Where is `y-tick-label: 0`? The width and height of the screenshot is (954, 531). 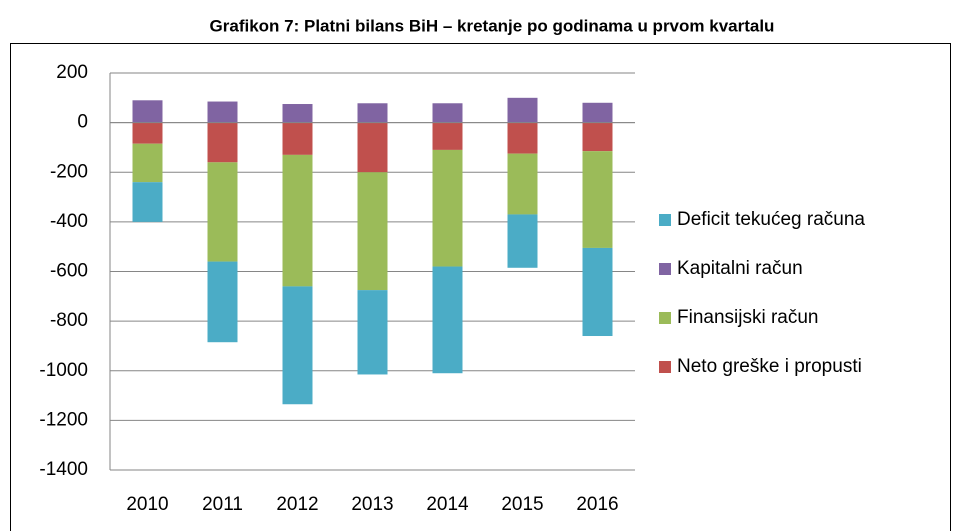 y-tick-label: 0 is located at coordinates (82, 122).